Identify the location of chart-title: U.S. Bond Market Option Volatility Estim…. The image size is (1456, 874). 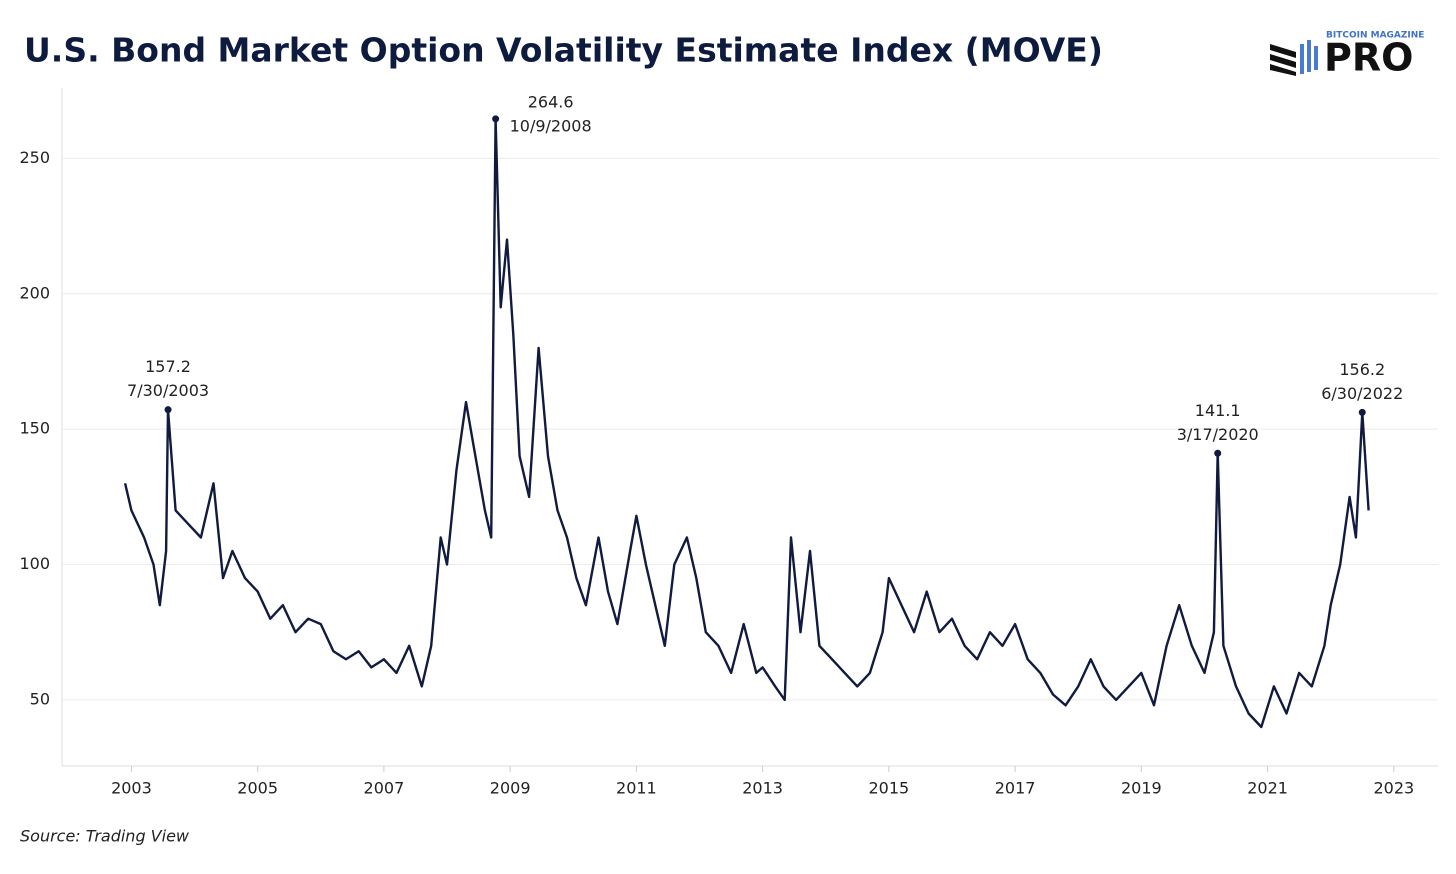
(563, 50).